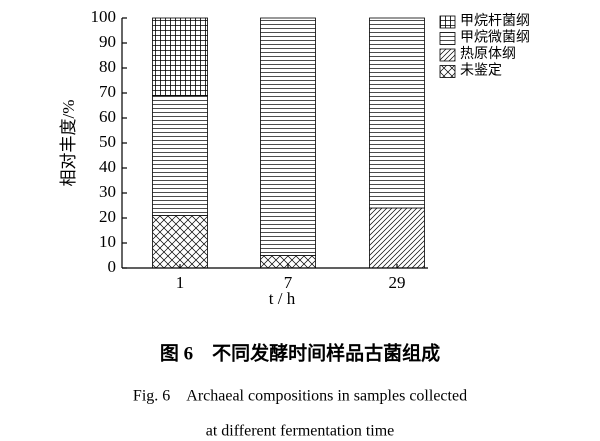  What do you see at coordinates (107, 166) in the screenshot?
I see `y-tick-label: 40` at bounding box center [107, 166].